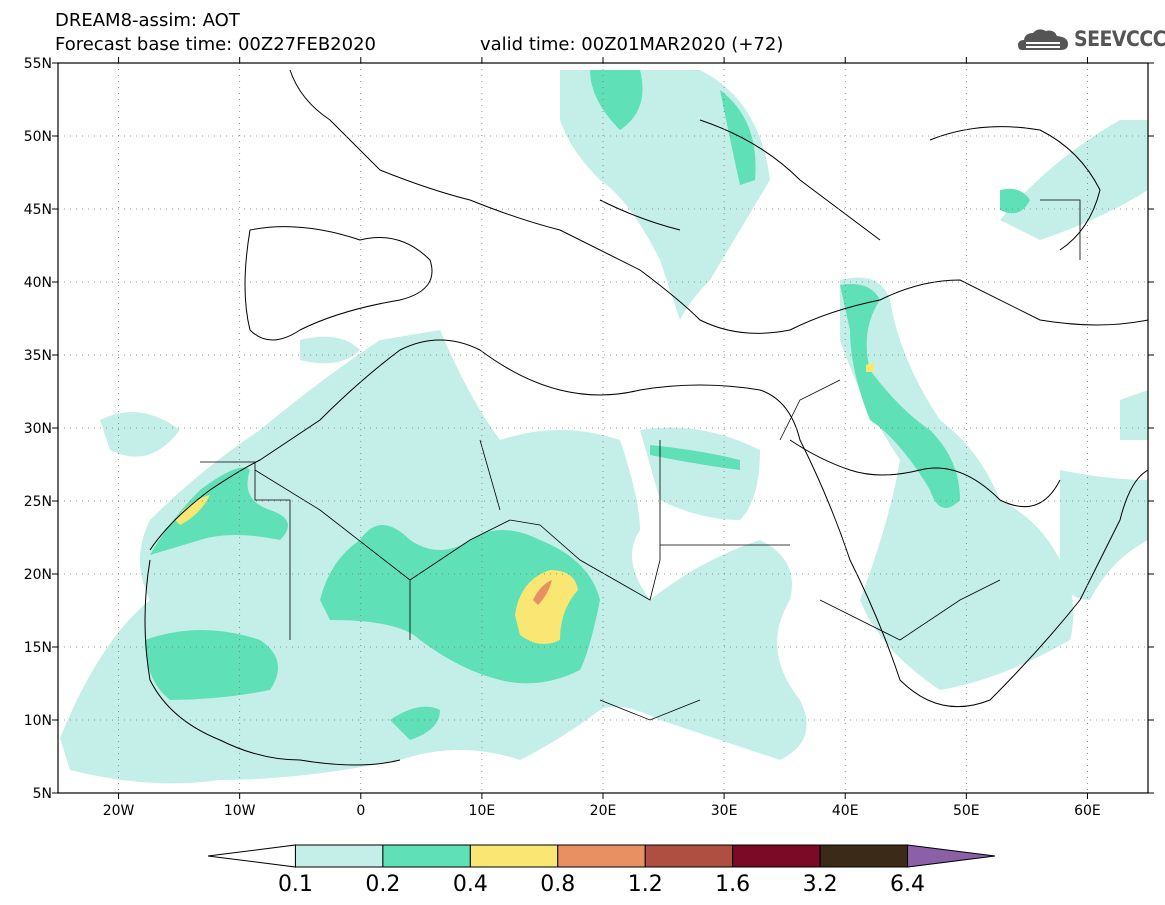 This screenshot has height=905, width=1165. Describe the element at coordinates (295, 884) in the screenshot. I see `colorbar-label: 0.1` at that location.